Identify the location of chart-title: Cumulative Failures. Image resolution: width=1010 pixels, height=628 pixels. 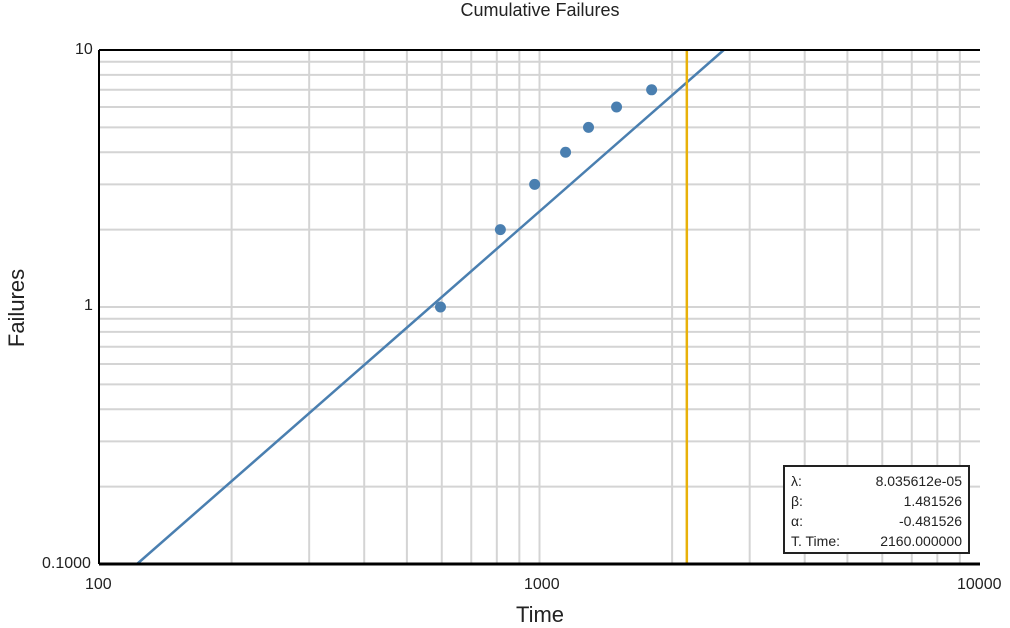
(540, 10).